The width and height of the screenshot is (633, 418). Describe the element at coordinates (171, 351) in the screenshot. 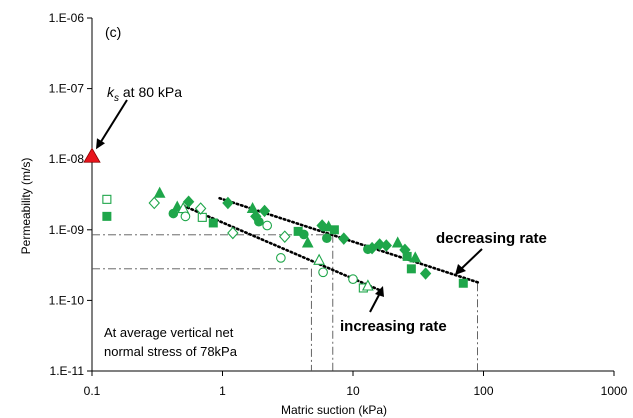

I see `note-line-2: normal stress of 78kPa` at that location.